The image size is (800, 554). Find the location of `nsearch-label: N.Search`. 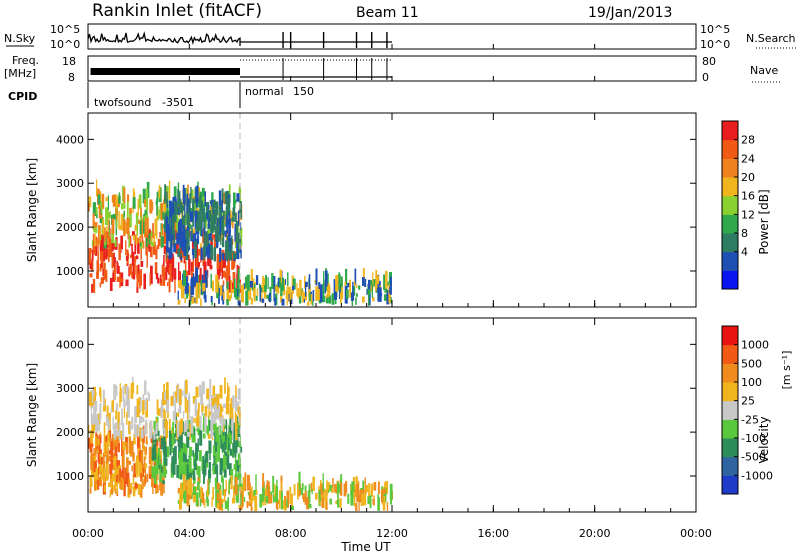

nsearch-label: N.Search is located at coordinates (771, 38).